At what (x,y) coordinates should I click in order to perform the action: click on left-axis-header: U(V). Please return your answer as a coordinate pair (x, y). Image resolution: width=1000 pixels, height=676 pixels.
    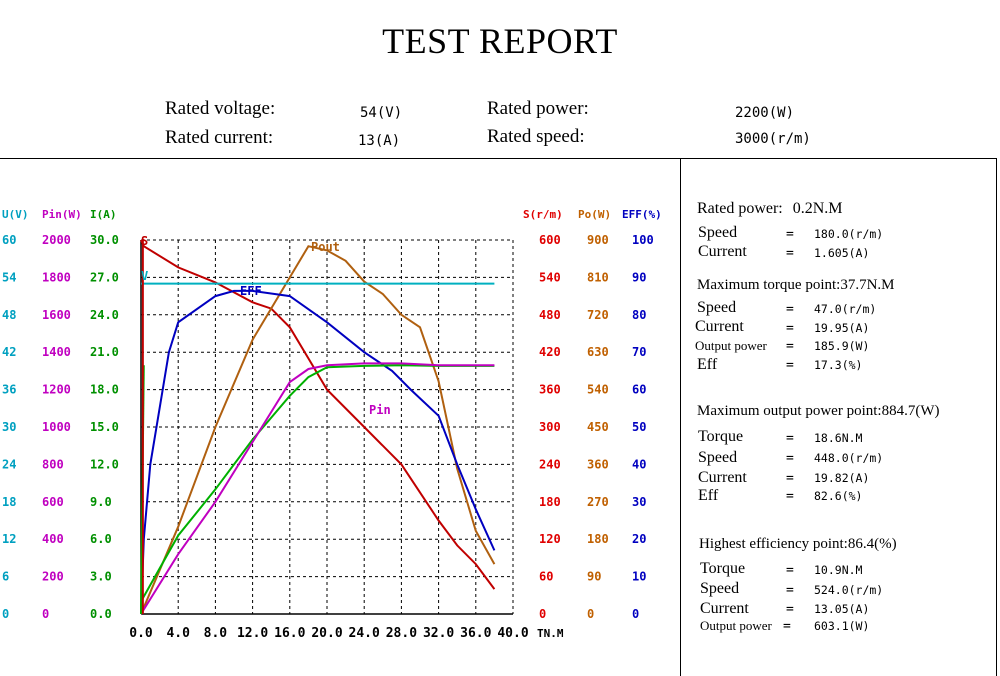
    Looking at the image, I should click on (15, 214).